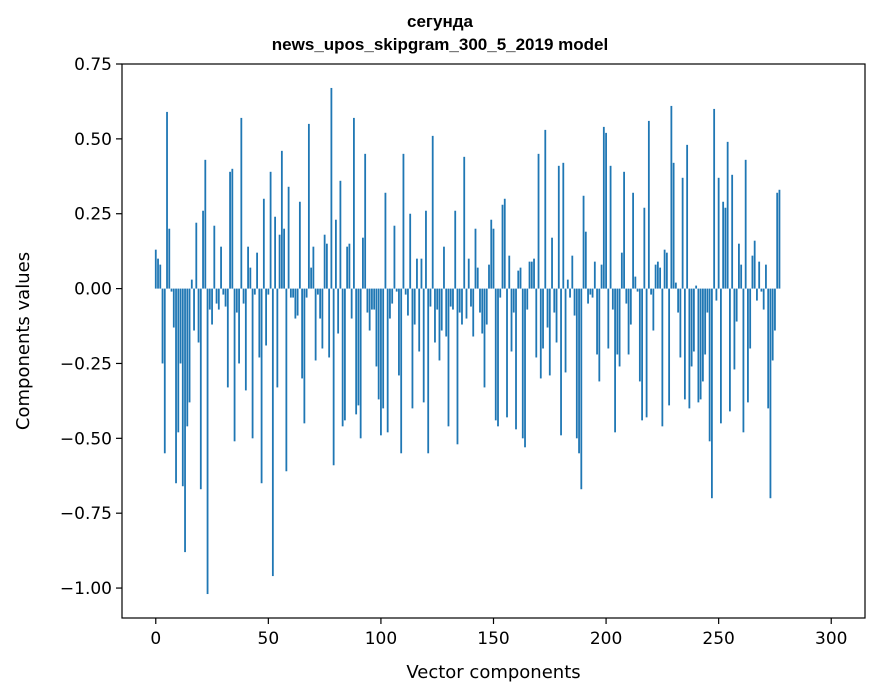 Image resolution: width=880 pixels, height=696 pixels. What do you see at coordinates (498, 633) in the screenshot?
I see `x-axis: 0 50 100 150 200 250 300` at bounding box center [498, 633].